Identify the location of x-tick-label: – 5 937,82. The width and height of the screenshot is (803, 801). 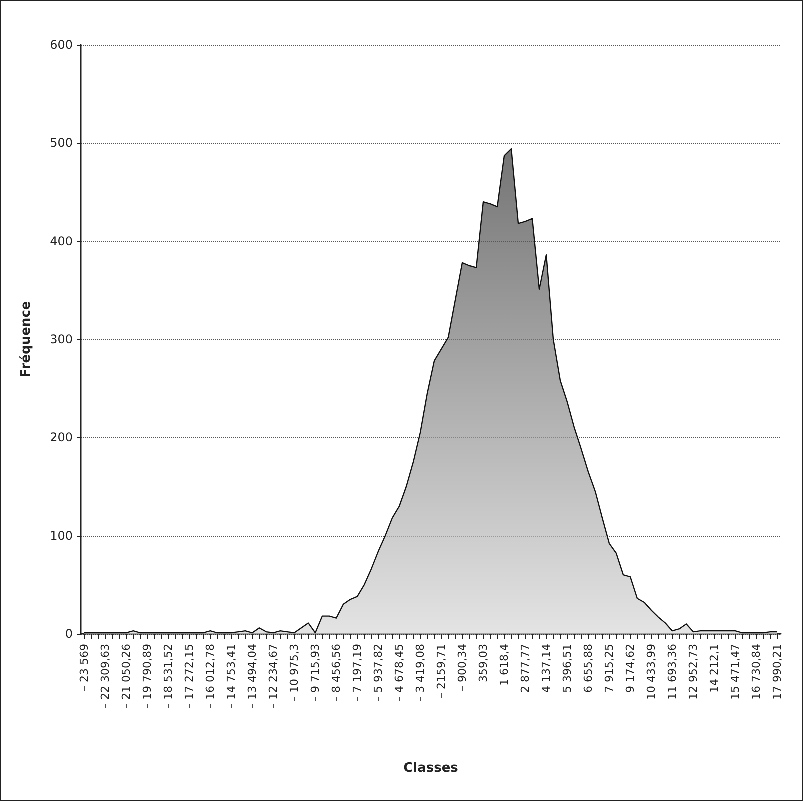
(378, 673).